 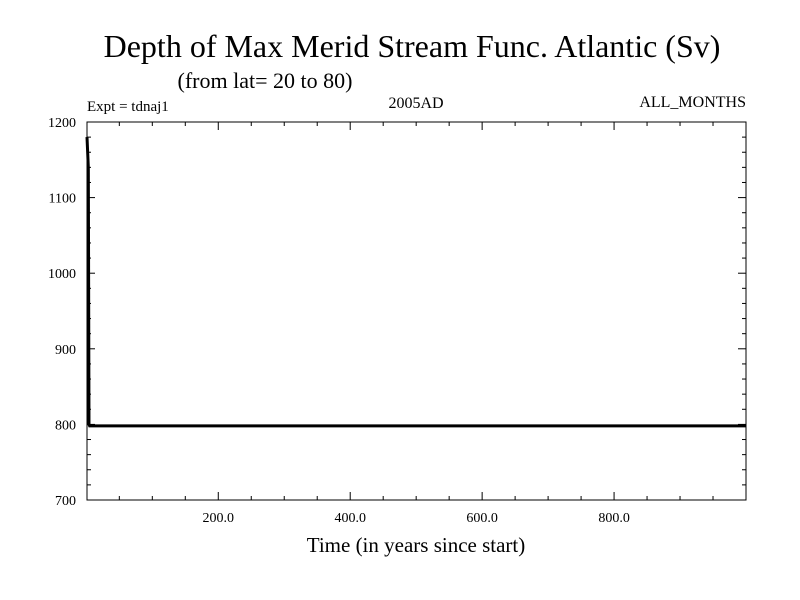 I want to click on x-tick-label: 600.0, so click(x=482, y=518).